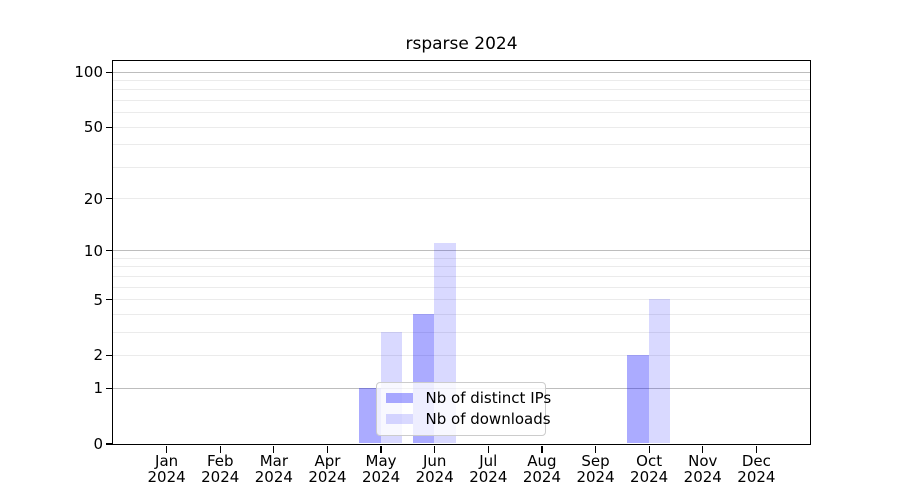 This screenshot has height=500, width=900. I want to click on y-axis-tick-label: 20, so click(93, 198).